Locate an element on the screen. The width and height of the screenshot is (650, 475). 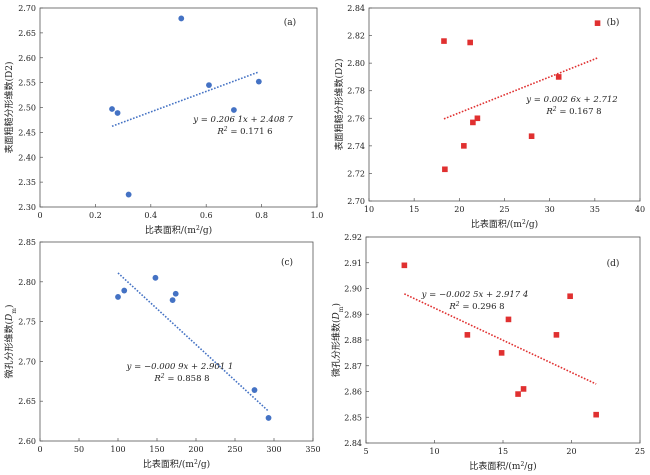
y-tick-label: 2.55 is located at coordinates (27, 83).